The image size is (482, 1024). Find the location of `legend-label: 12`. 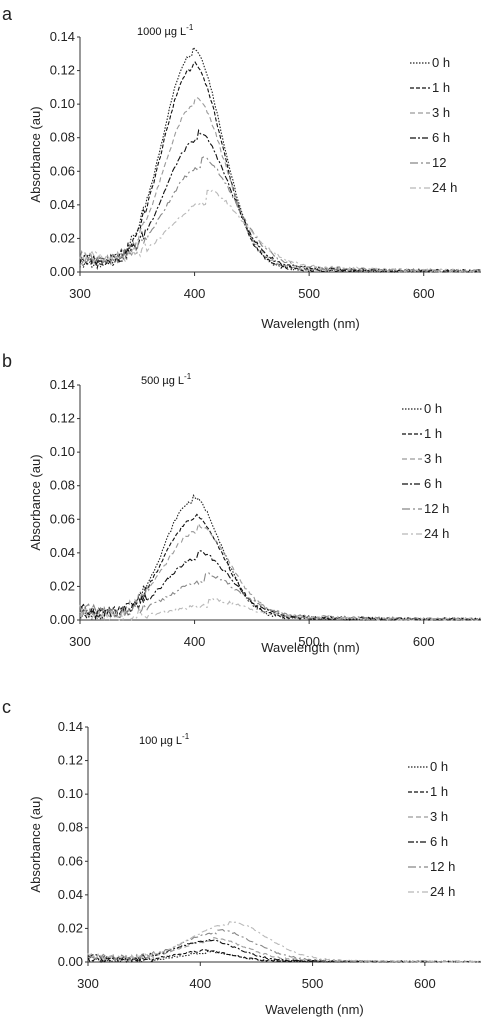

legend-label: 12 is located at coordinates (439, 162).